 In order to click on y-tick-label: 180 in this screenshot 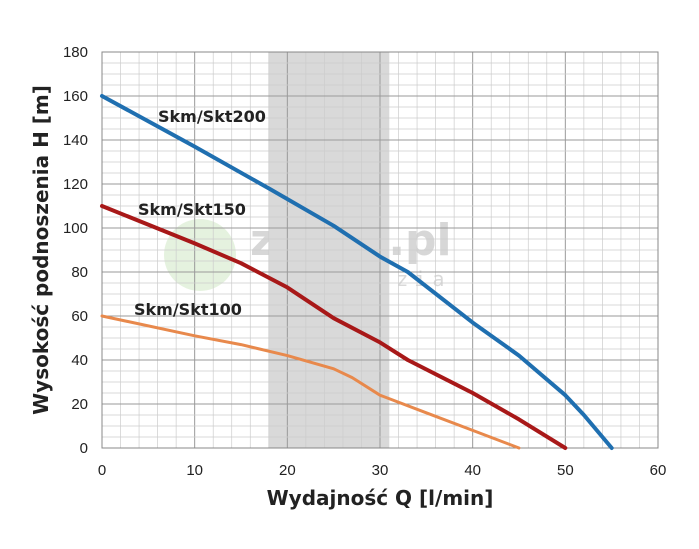, I will do `click(75, 52)`.